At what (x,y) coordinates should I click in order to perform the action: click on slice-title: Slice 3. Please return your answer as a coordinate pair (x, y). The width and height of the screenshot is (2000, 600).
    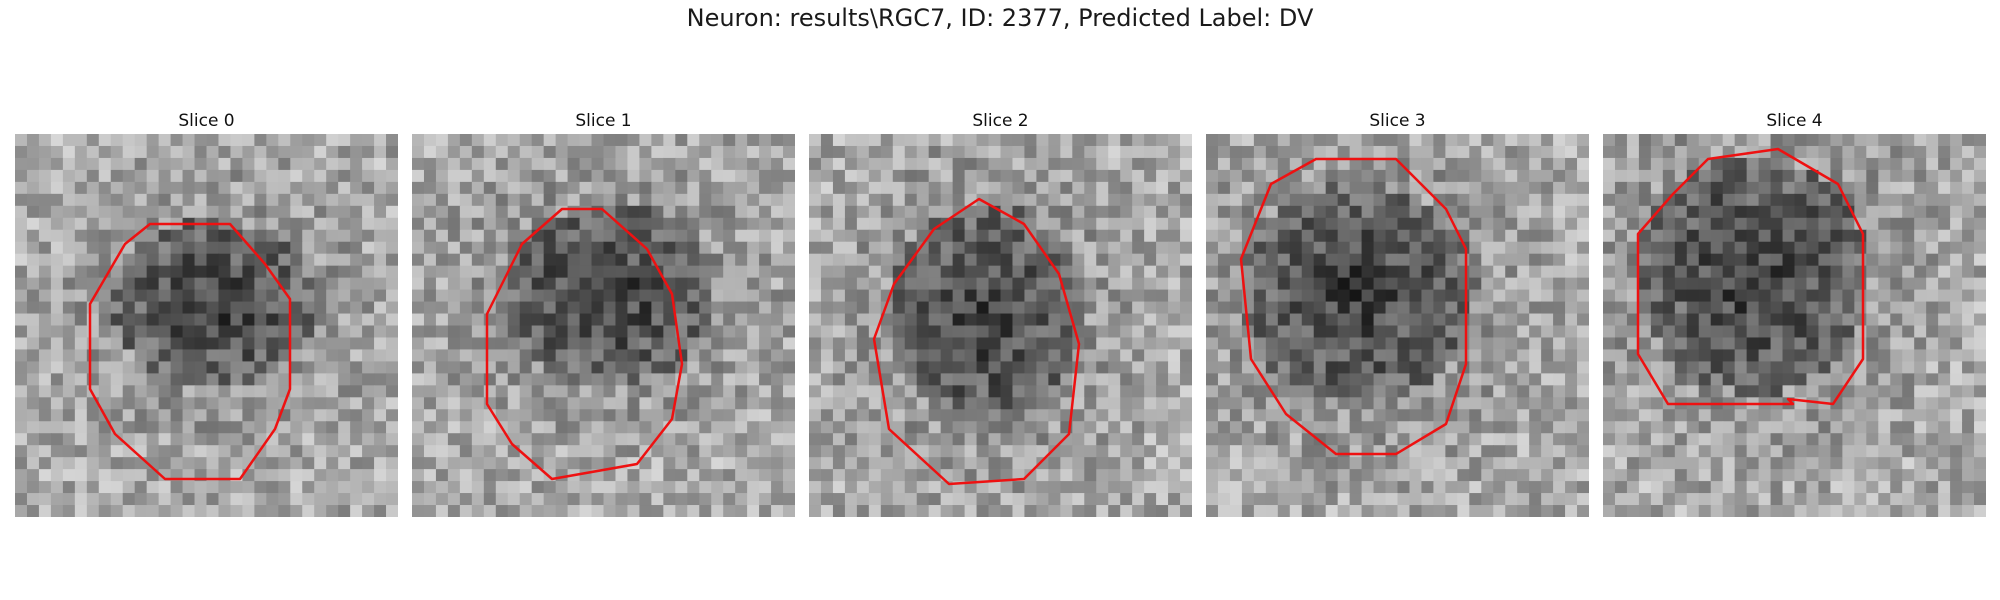
    Looking at the image, I should click on (1397, 121).